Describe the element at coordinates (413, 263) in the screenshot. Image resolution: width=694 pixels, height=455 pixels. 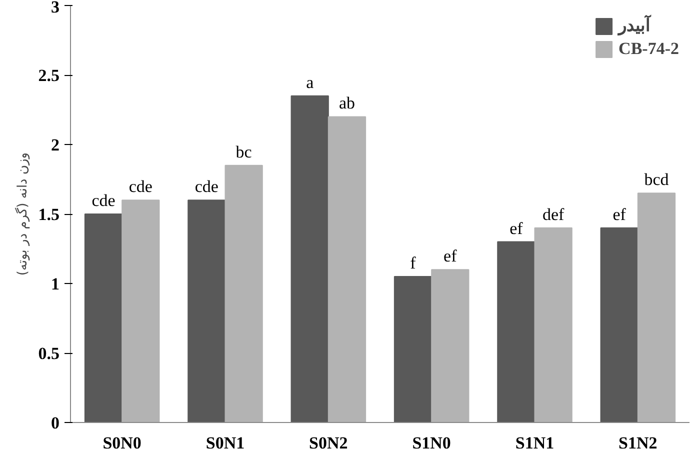
I see `annotation: f` at that location.